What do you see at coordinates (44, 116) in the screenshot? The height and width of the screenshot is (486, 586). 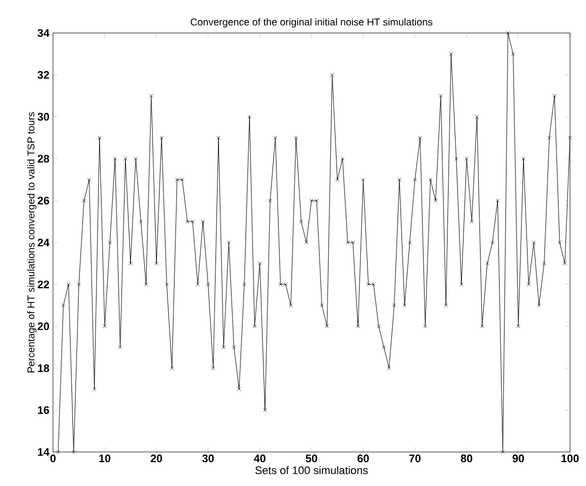 I see `y-tick-label: 30` at bounding box center [44, 116].